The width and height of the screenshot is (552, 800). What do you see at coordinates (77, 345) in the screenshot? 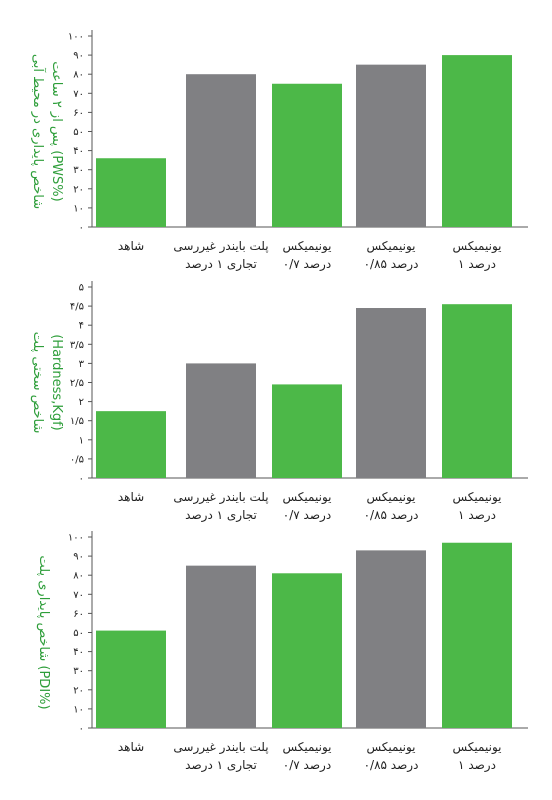
I see `y-tick-label: ۳/۵` at bounding box center [77, 345].